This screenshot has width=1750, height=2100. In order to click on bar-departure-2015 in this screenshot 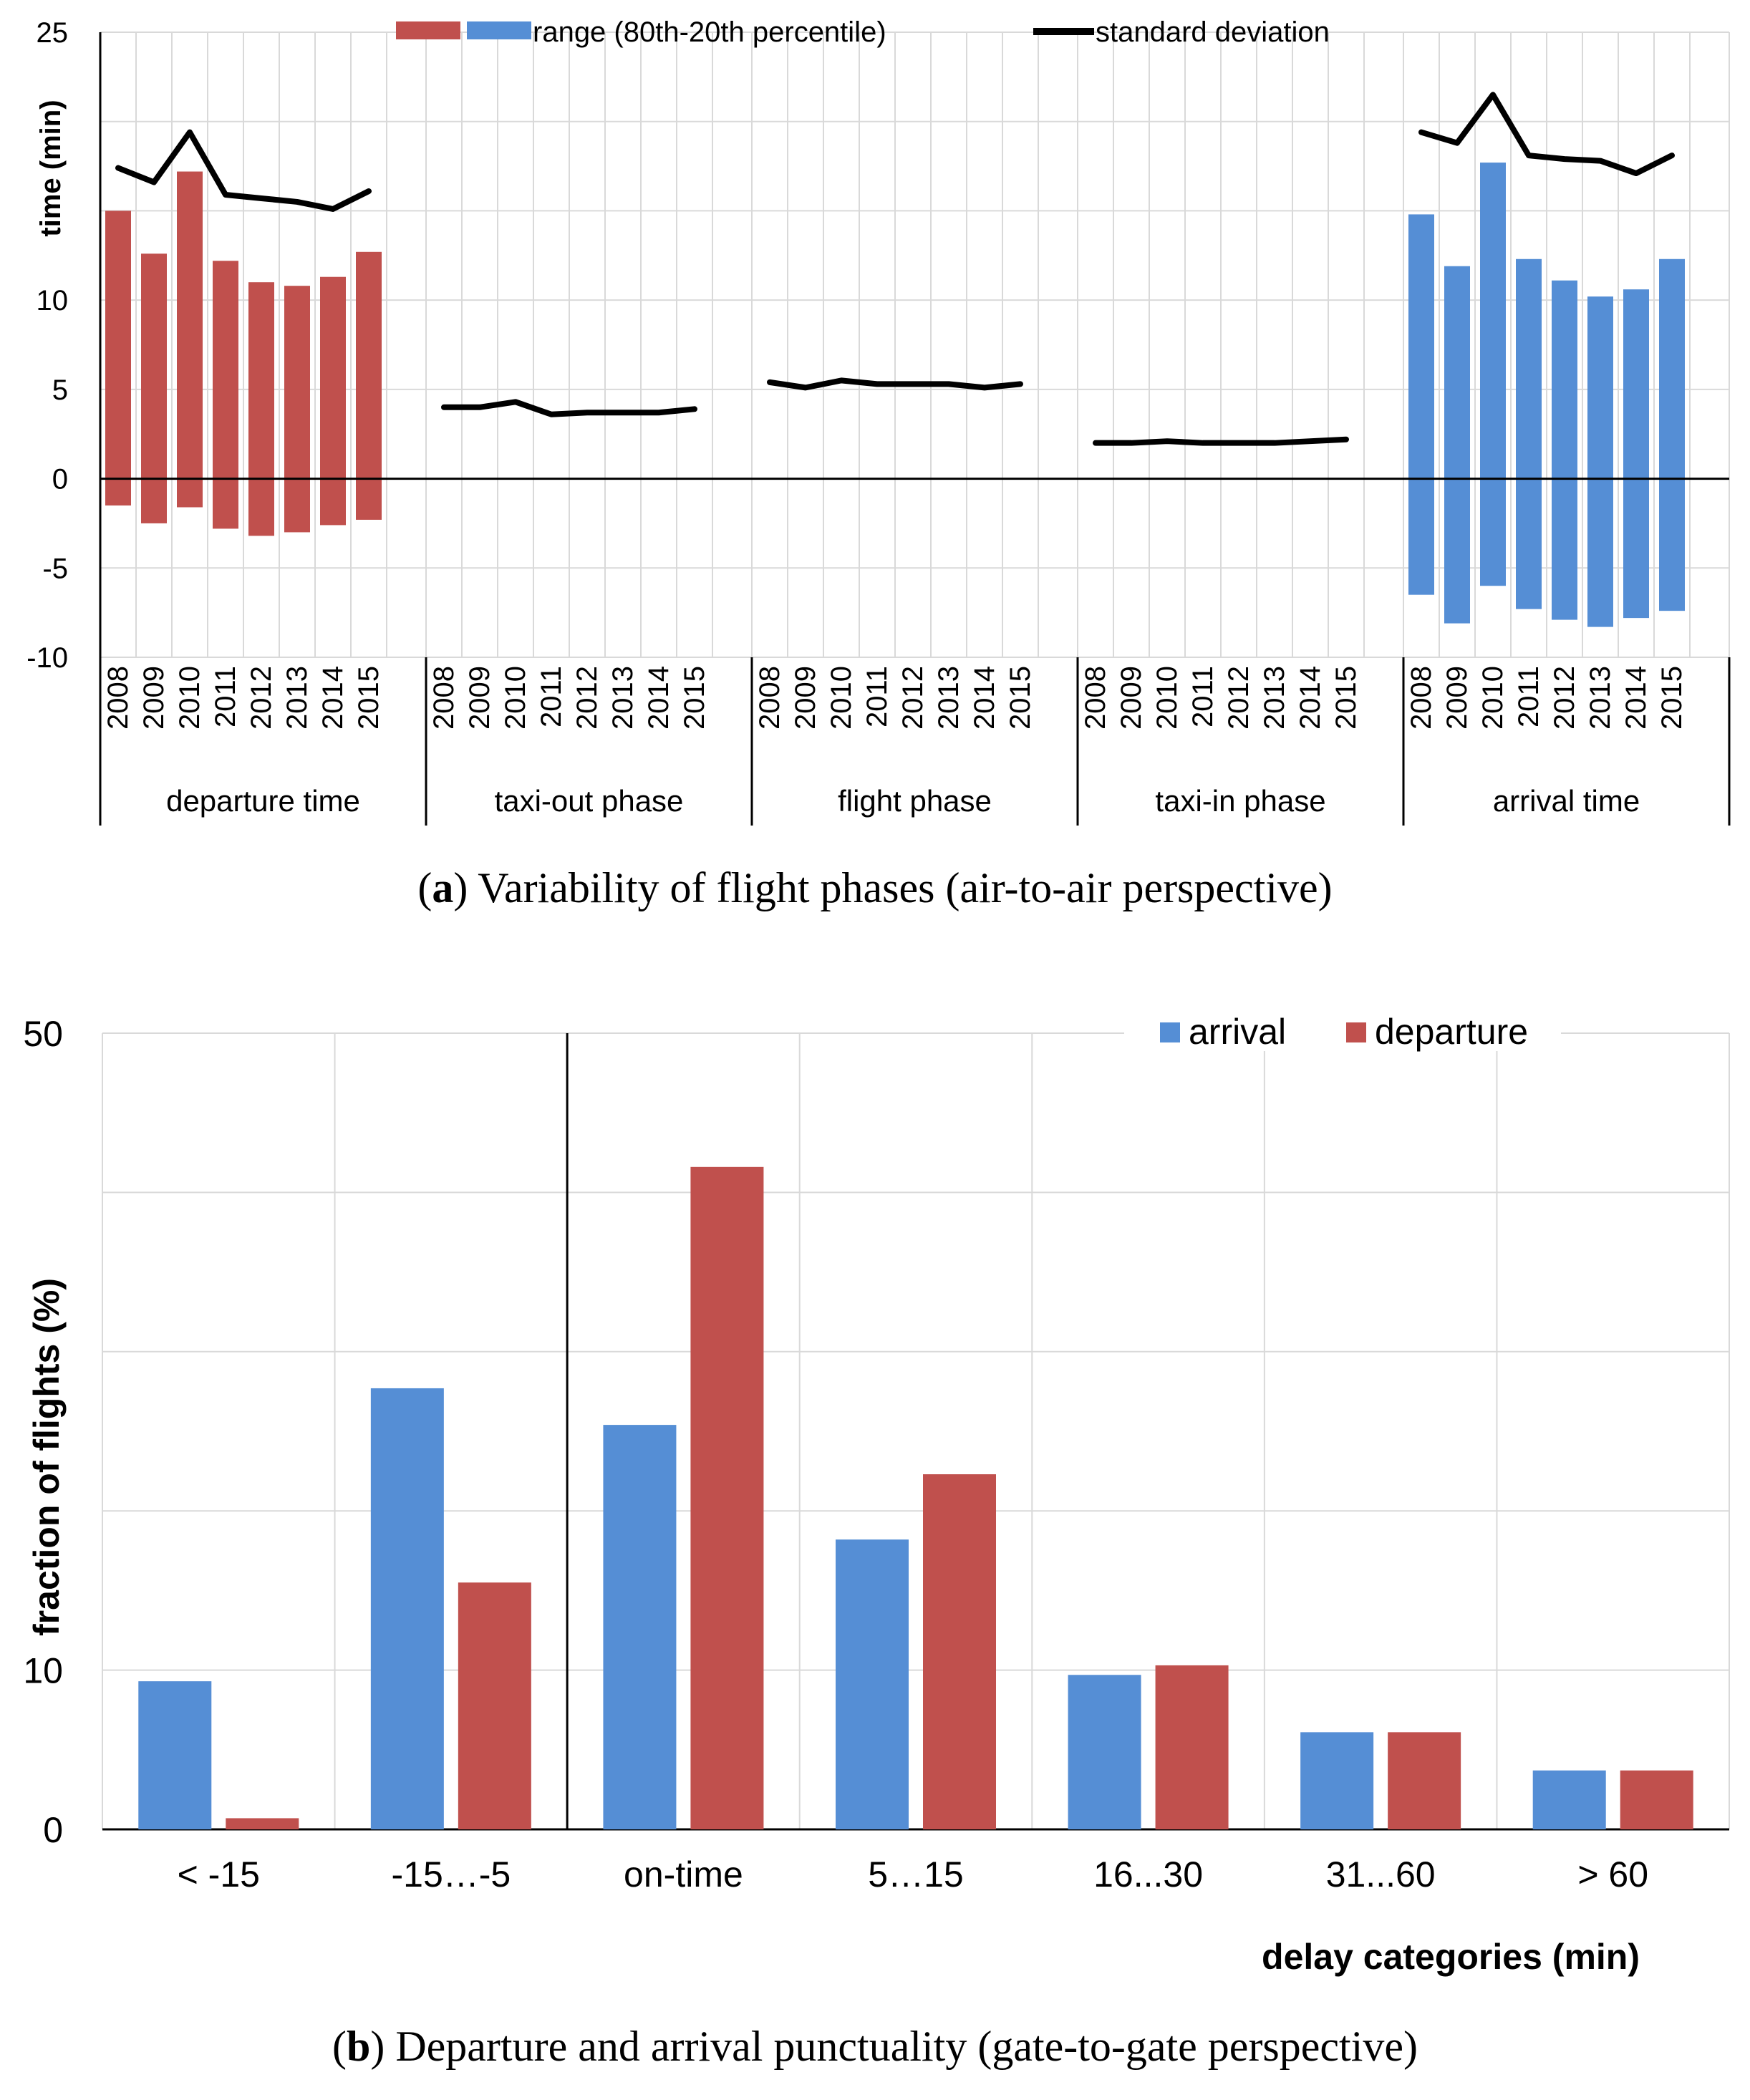, I will do `click(369, 386)`.